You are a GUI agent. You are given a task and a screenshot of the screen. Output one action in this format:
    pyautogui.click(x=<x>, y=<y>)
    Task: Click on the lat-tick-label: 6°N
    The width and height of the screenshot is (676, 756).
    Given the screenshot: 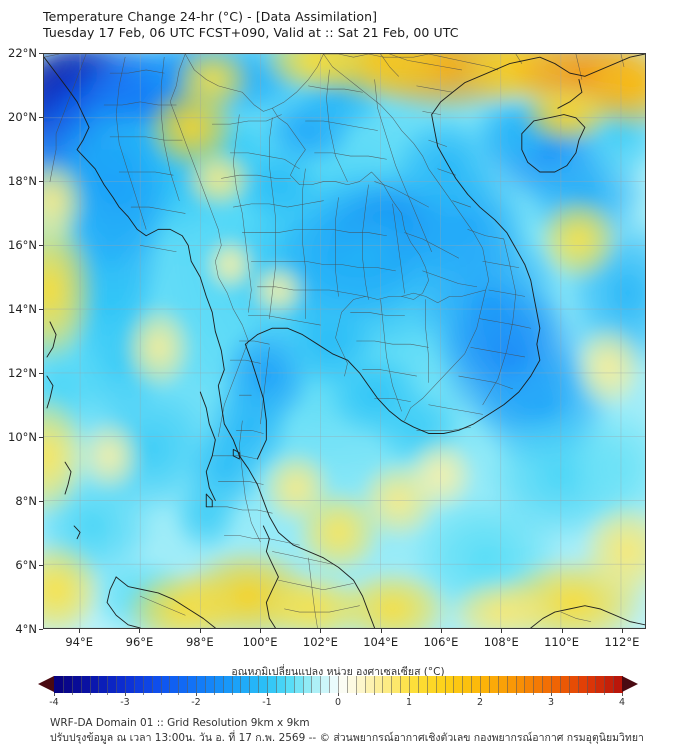 What is the action you would take?
    pyautogui.click(x=26, y=565)
    